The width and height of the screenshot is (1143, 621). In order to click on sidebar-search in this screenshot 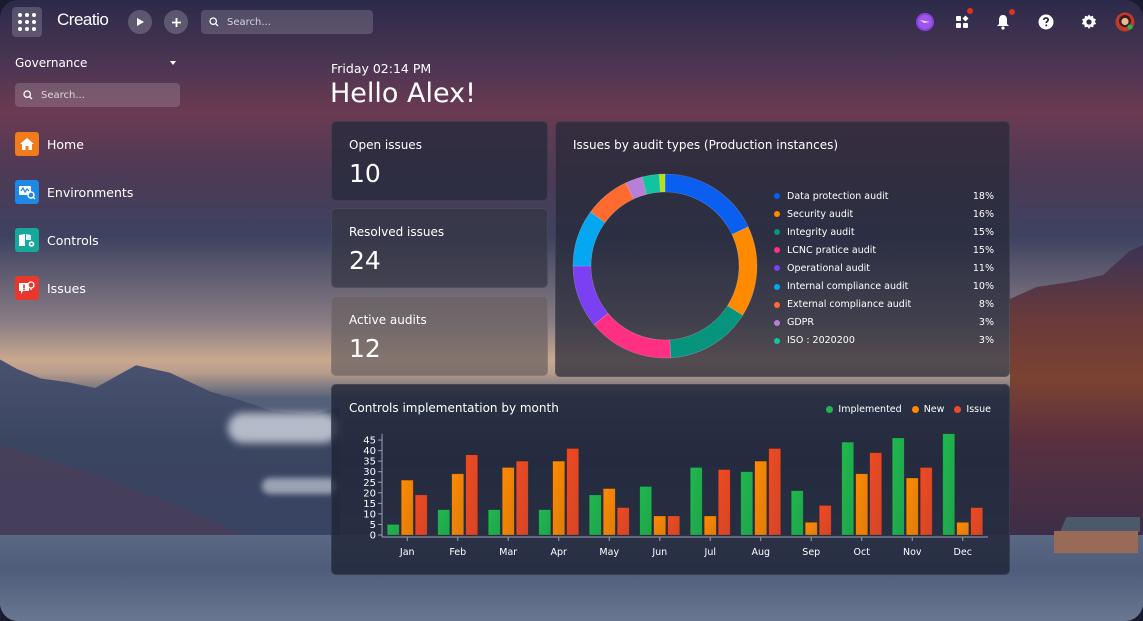, I will do `click(97, 95)`.